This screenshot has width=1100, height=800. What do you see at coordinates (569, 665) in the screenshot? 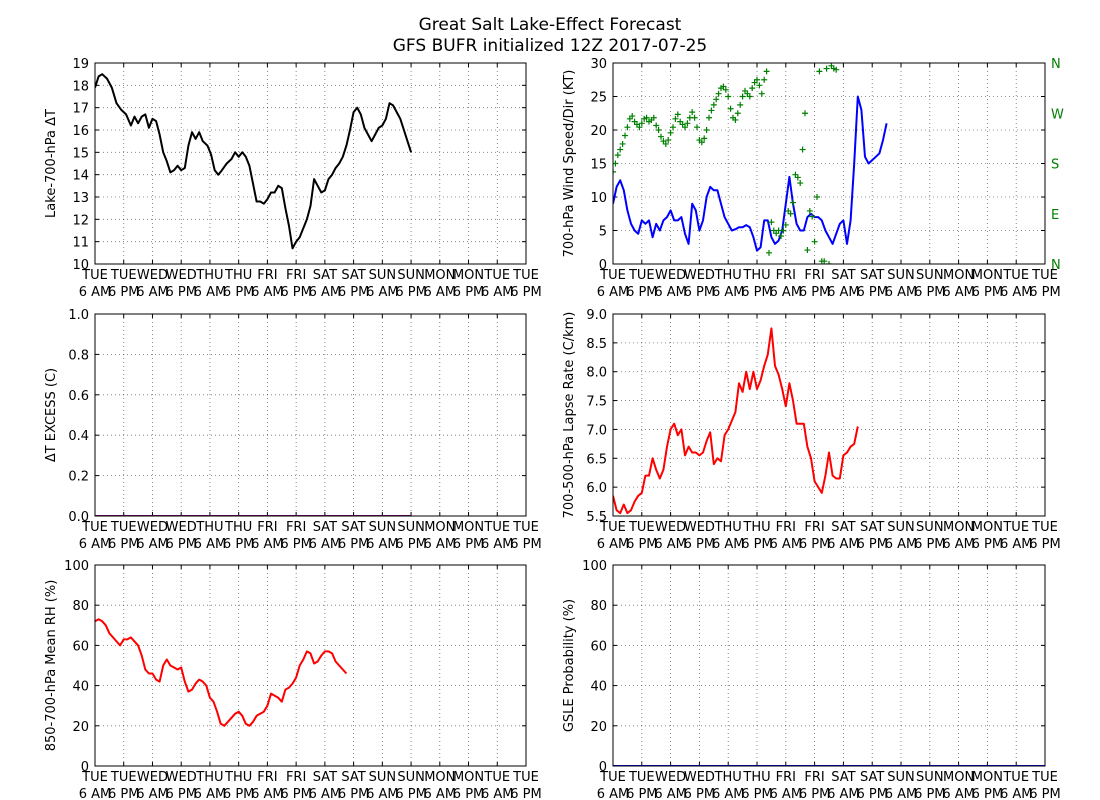
I see `y-axis-label: GSLE Probability (%)` at bounding box center [569, 665].